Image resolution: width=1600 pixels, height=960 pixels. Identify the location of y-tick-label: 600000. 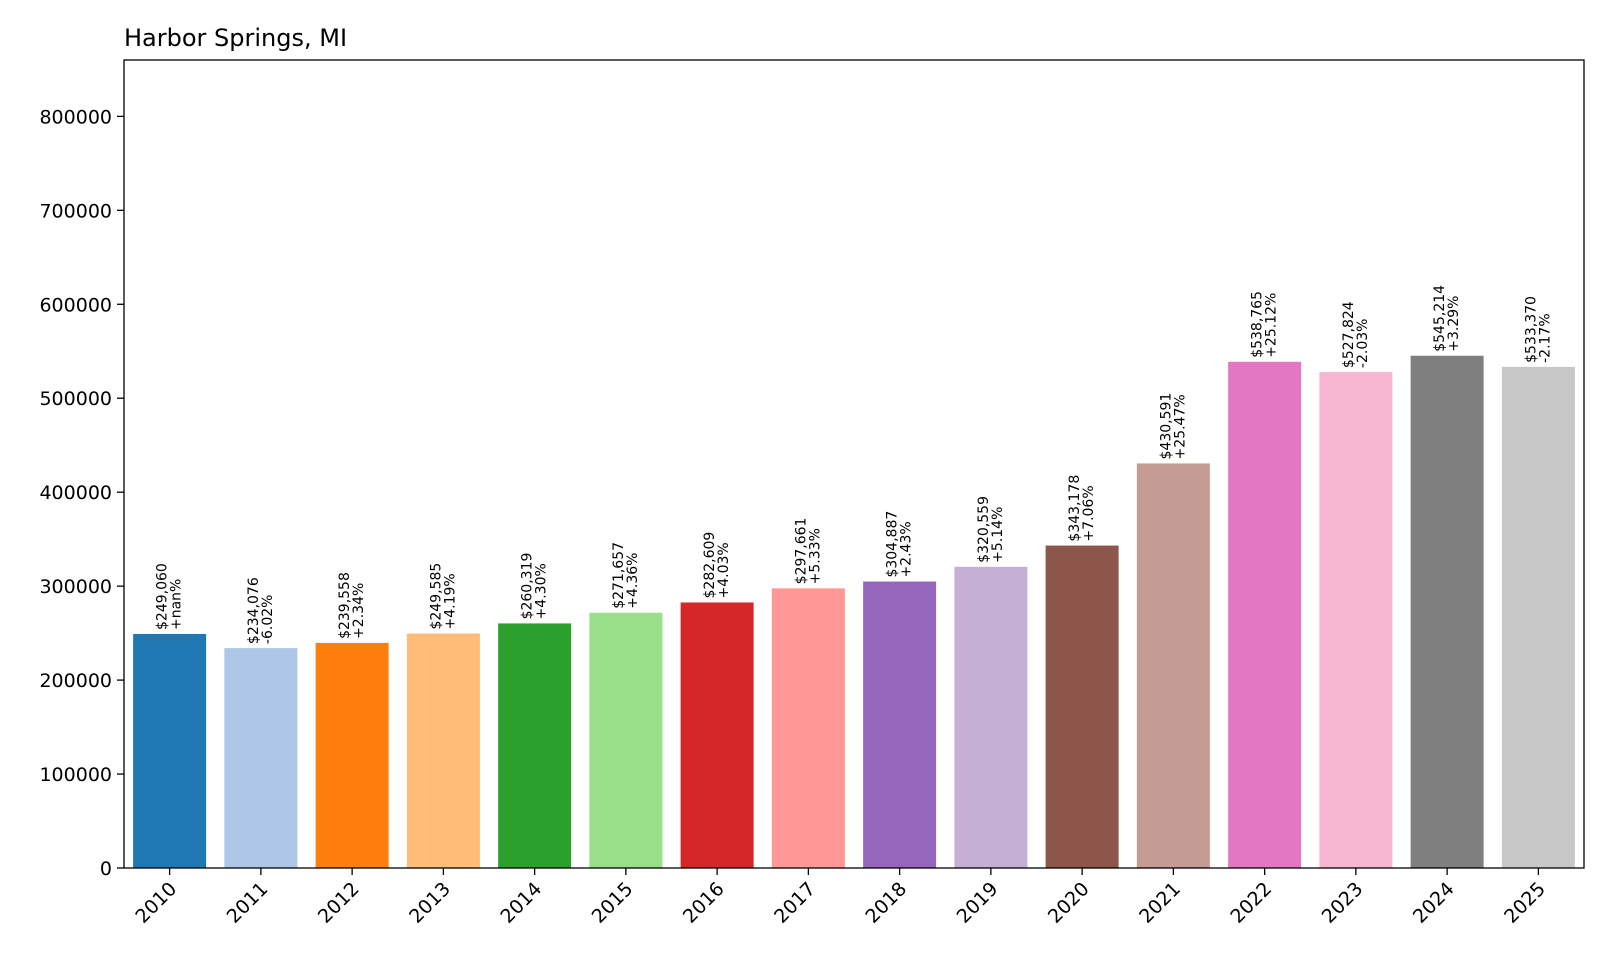
(75, 305).